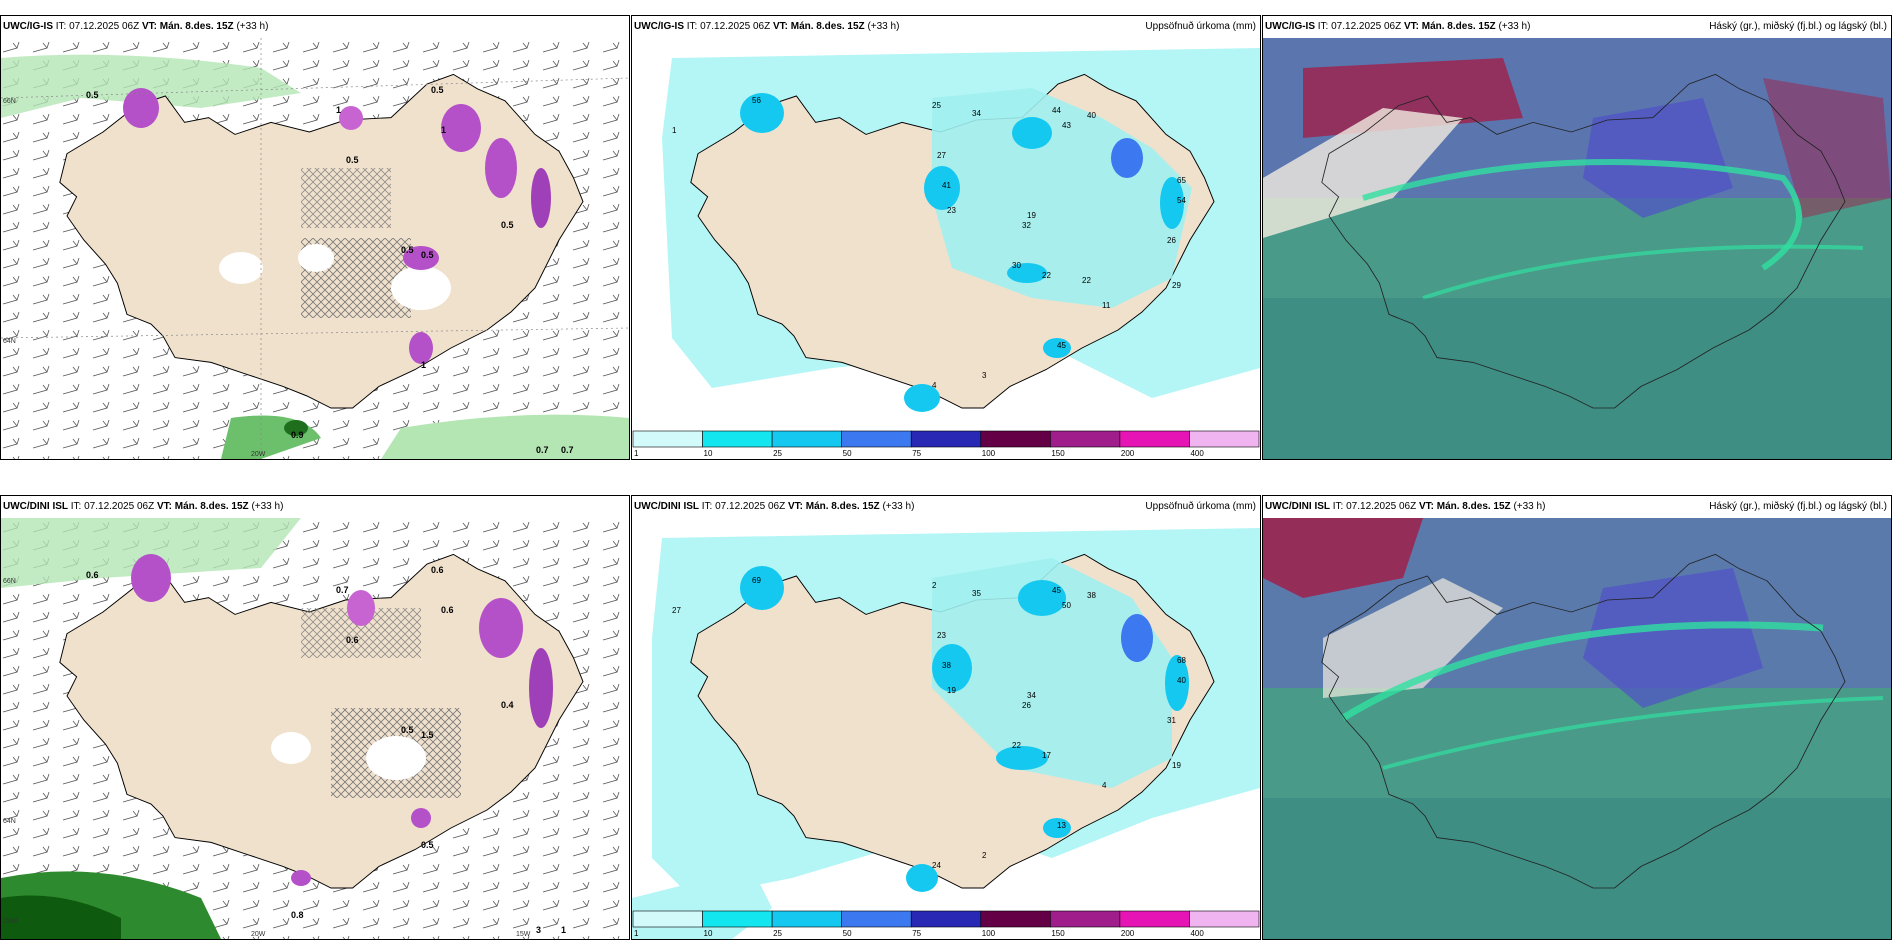 The width and height of the screenshot is (1900, 950). I want to click on field-name: Uppsöfnuð úrkoma (mm), so click(1200, 26).